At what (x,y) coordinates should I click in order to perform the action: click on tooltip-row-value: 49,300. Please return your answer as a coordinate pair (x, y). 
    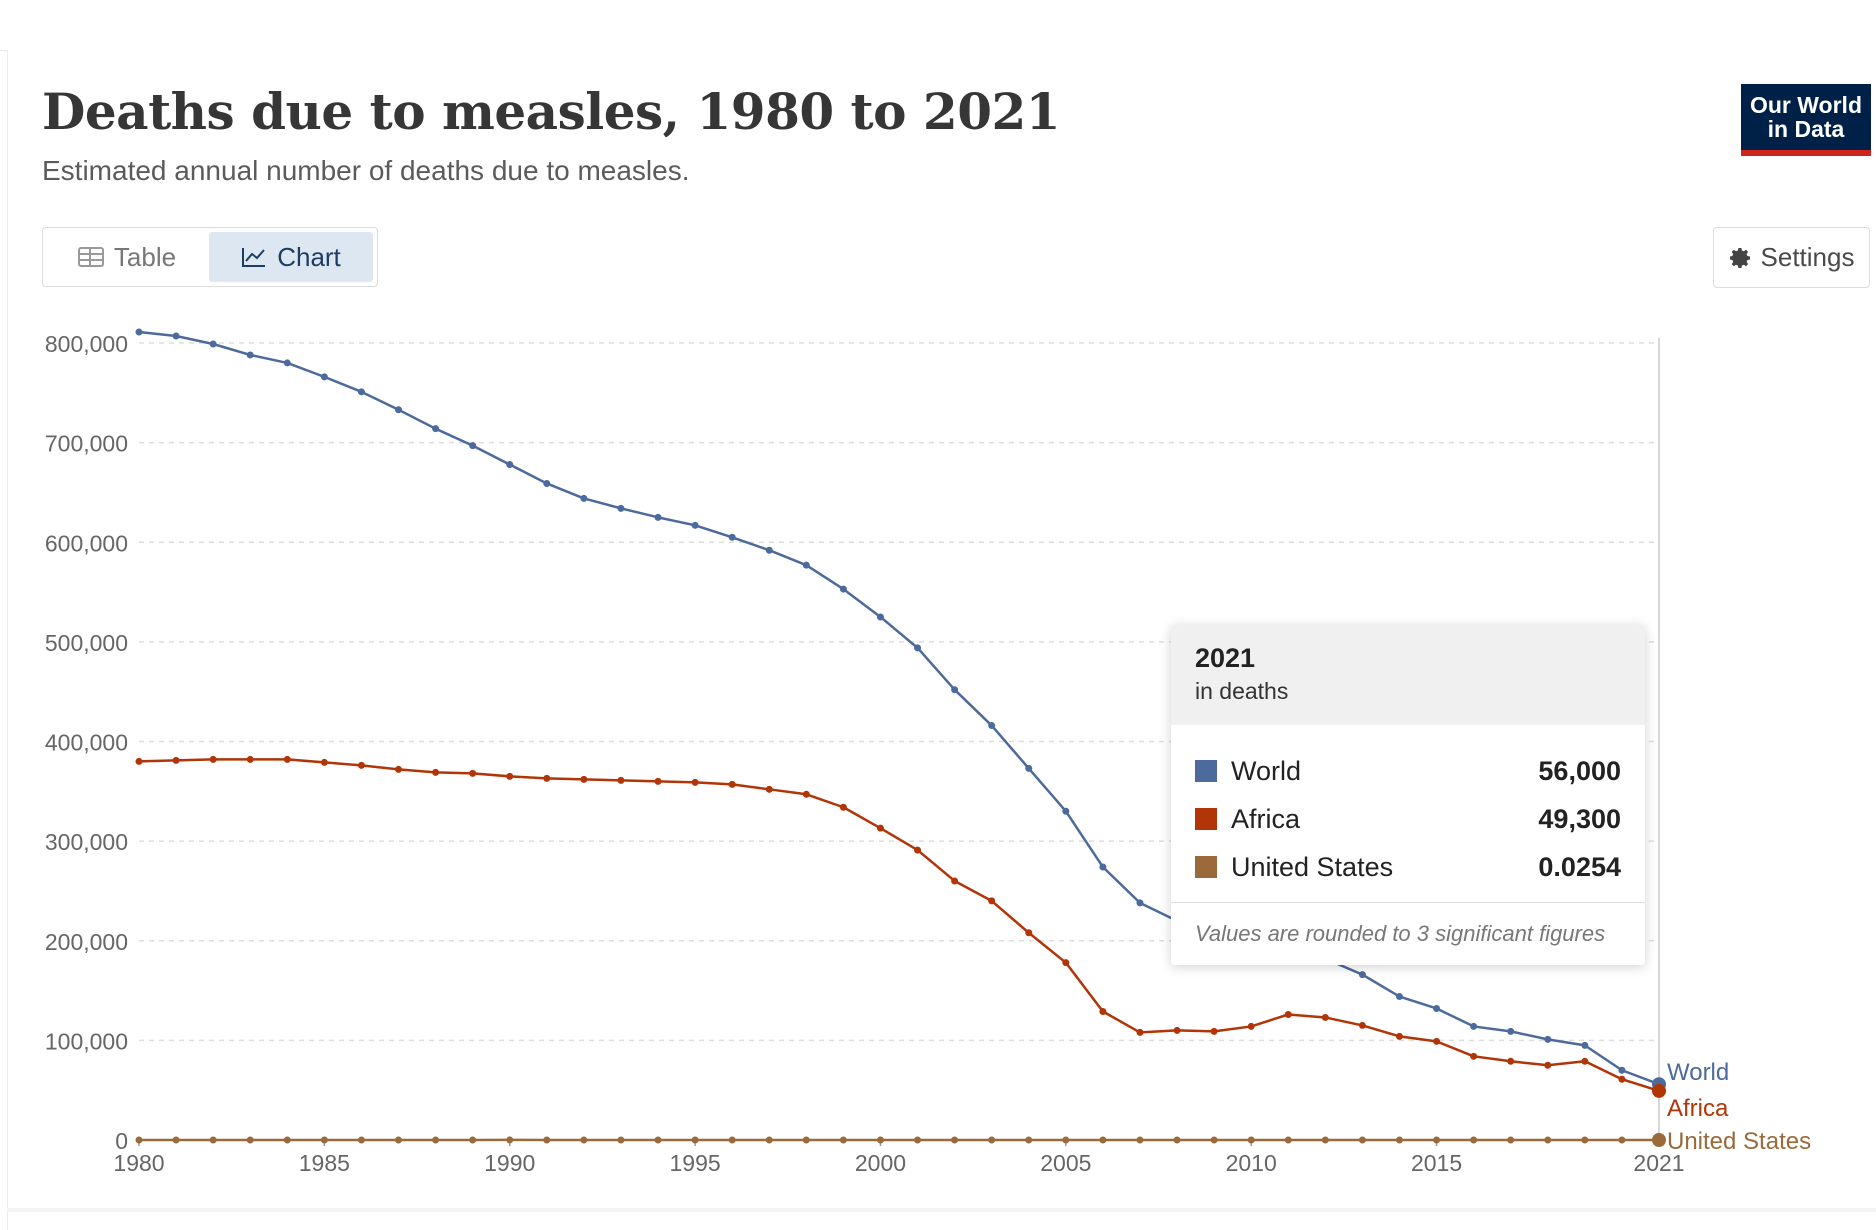
    Looking at the image, I should click on (1579, 819).